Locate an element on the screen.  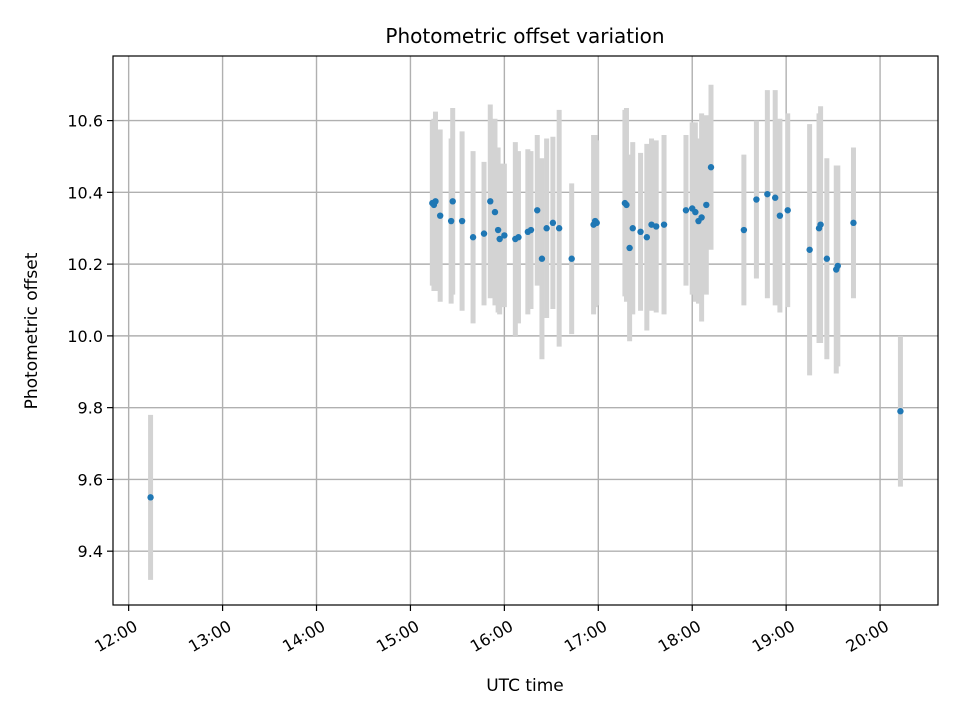
y-tick-label: 10.6 is located at coordinates (85, 121).